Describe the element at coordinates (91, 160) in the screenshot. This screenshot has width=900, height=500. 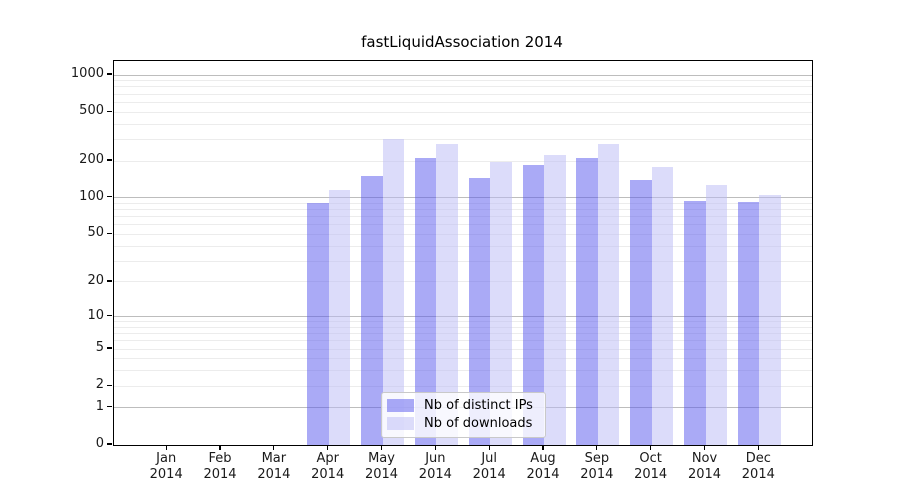
I see `y-tick-label: 200` at that location.